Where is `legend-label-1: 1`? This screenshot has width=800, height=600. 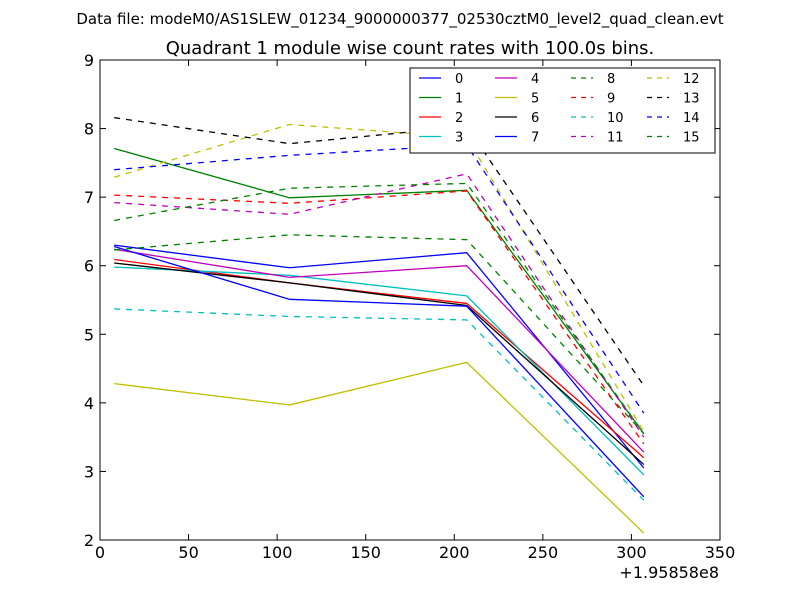 legend-label-1: 1 is located at coordinates (459, 99).